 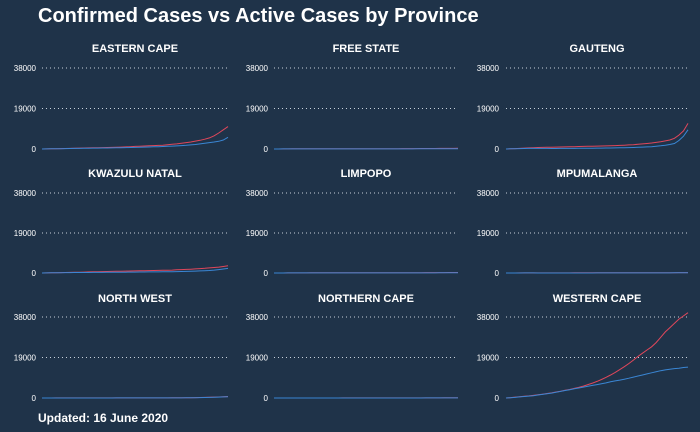 What do you see at coordinates (352, 348) in the screenshot?
I see `panel-northern-cape: NORTHERN CAPE 0 19000 38000` at bounding box center [352, 348].